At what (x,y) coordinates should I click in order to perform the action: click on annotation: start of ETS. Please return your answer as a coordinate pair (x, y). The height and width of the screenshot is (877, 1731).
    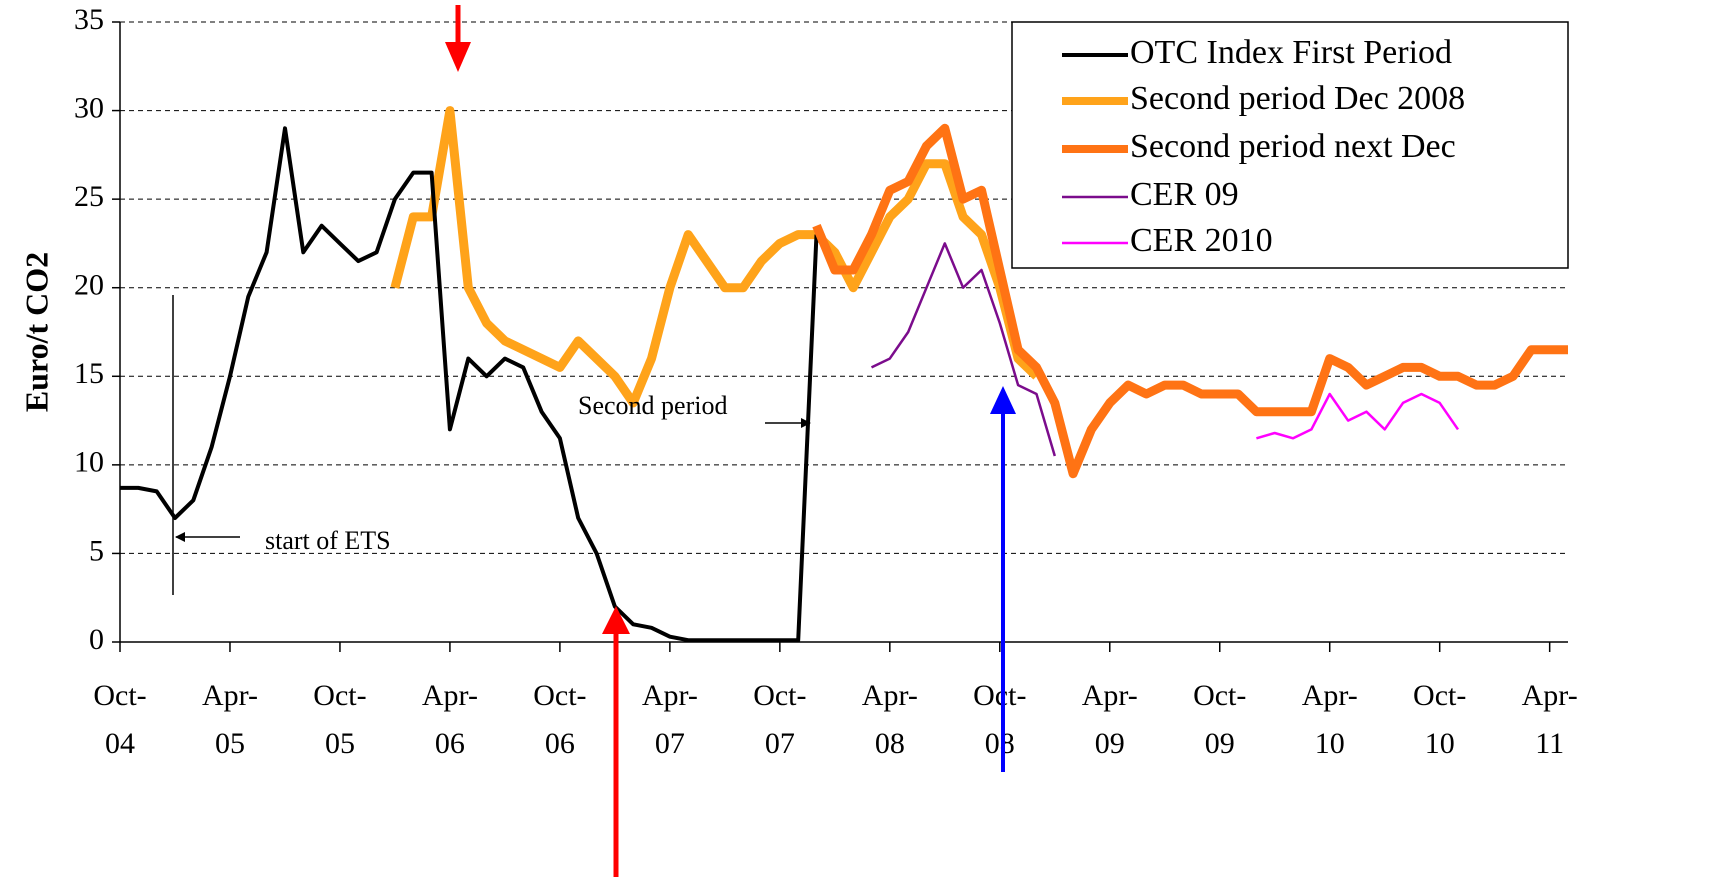
    Looking at the image, I should click on (328, 540).